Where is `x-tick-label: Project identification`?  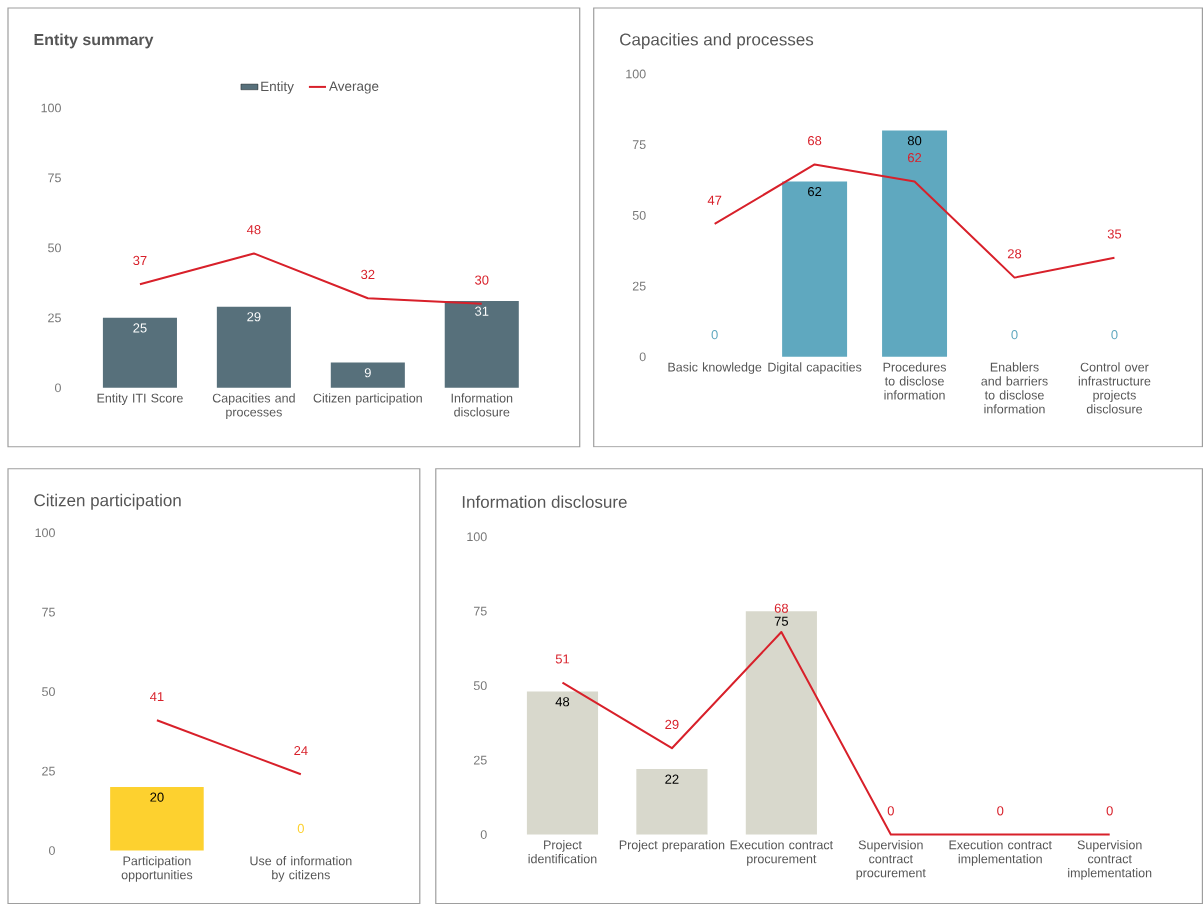 x-tick-label: Project identification is located at coordinates (562, 852).